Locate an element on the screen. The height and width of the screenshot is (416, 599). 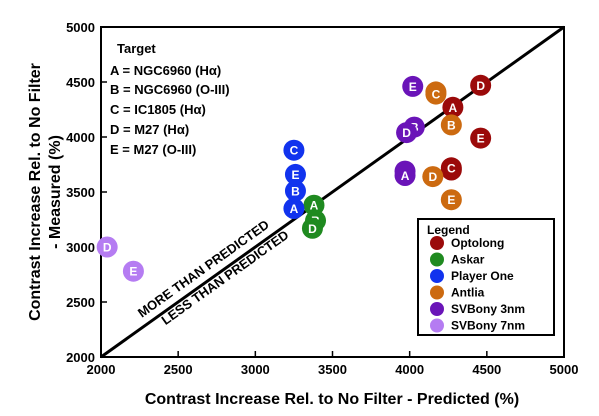
legend-title: Legend is located at coordinates (448, 230).